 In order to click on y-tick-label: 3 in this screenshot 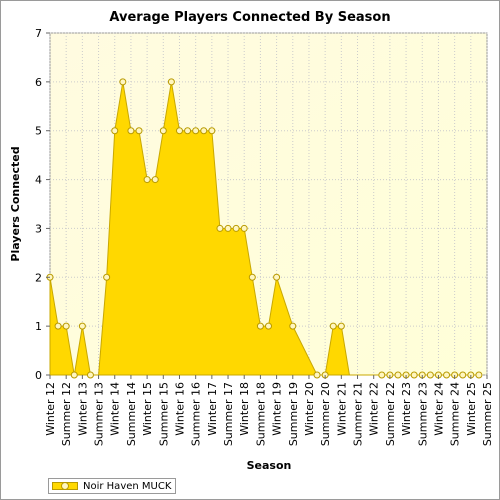, I will do `click(38, 228)`.